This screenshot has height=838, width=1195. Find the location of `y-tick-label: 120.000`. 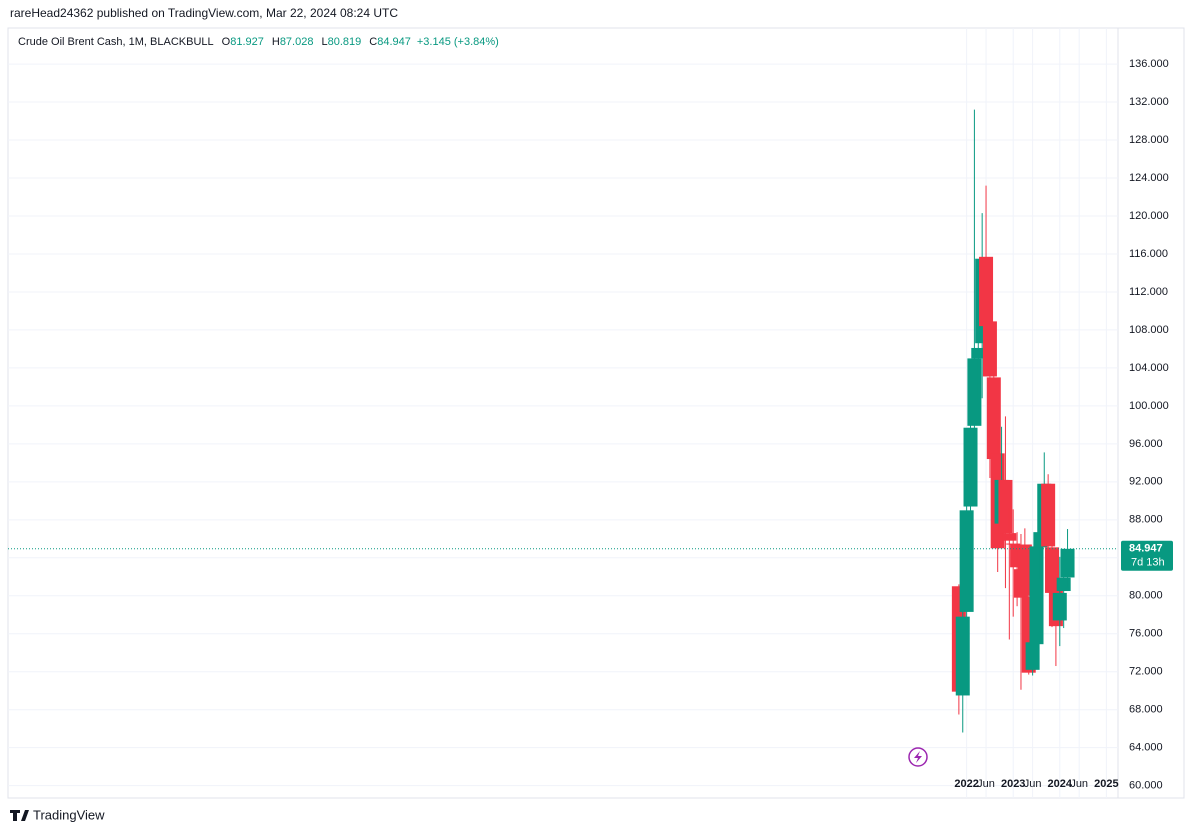

y-tick-label: 120.000 is located at coordinates (1149, 216).